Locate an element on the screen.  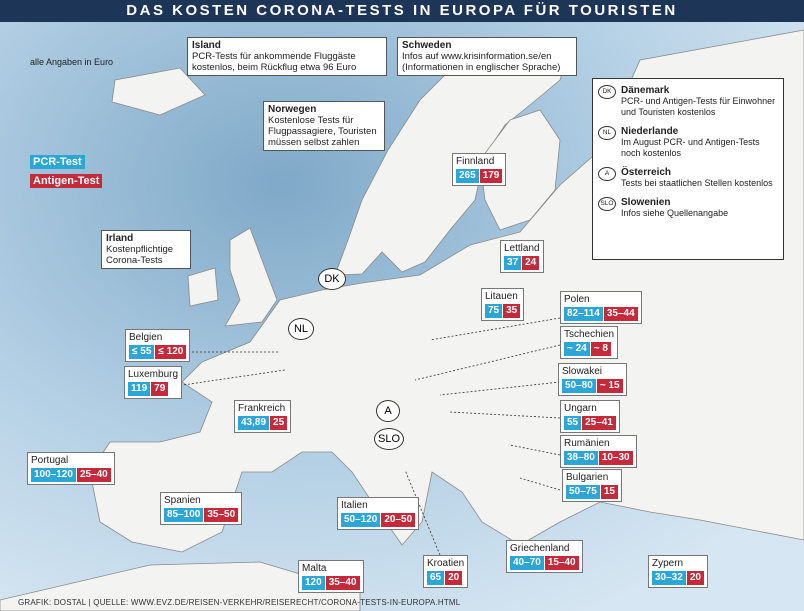
country-box: Italien 50–120 20–50 is located at coordinates (378, 513).